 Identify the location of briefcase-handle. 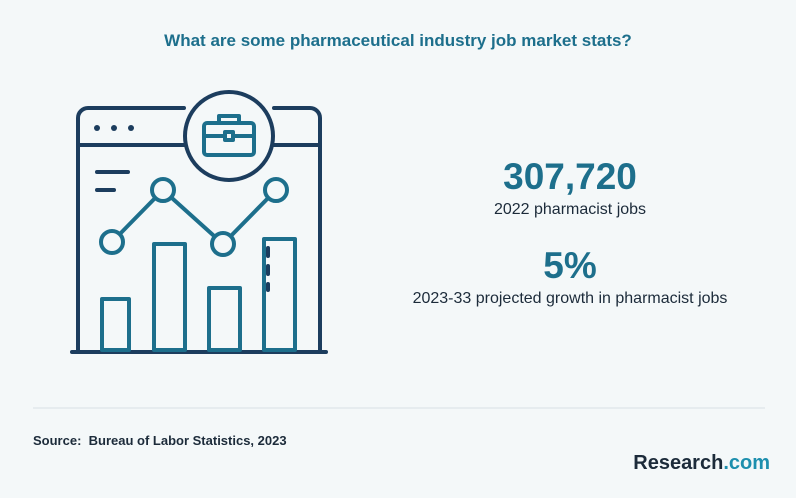
(229, 118).